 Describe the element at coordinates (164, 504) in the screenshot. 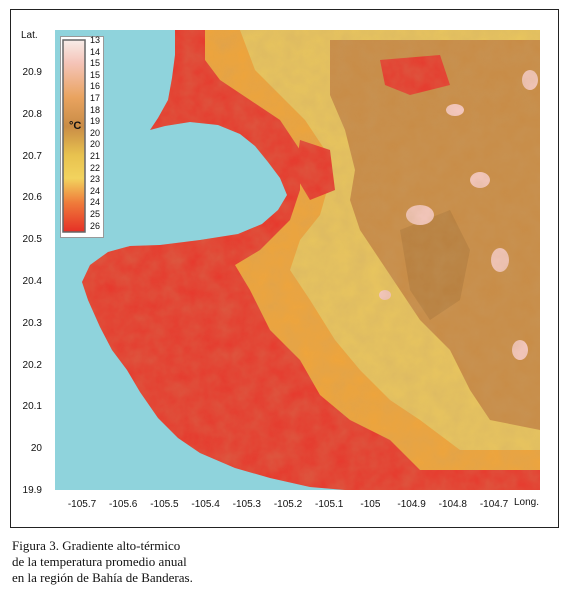

I see `lon-tick-label: -105.5` at that location.